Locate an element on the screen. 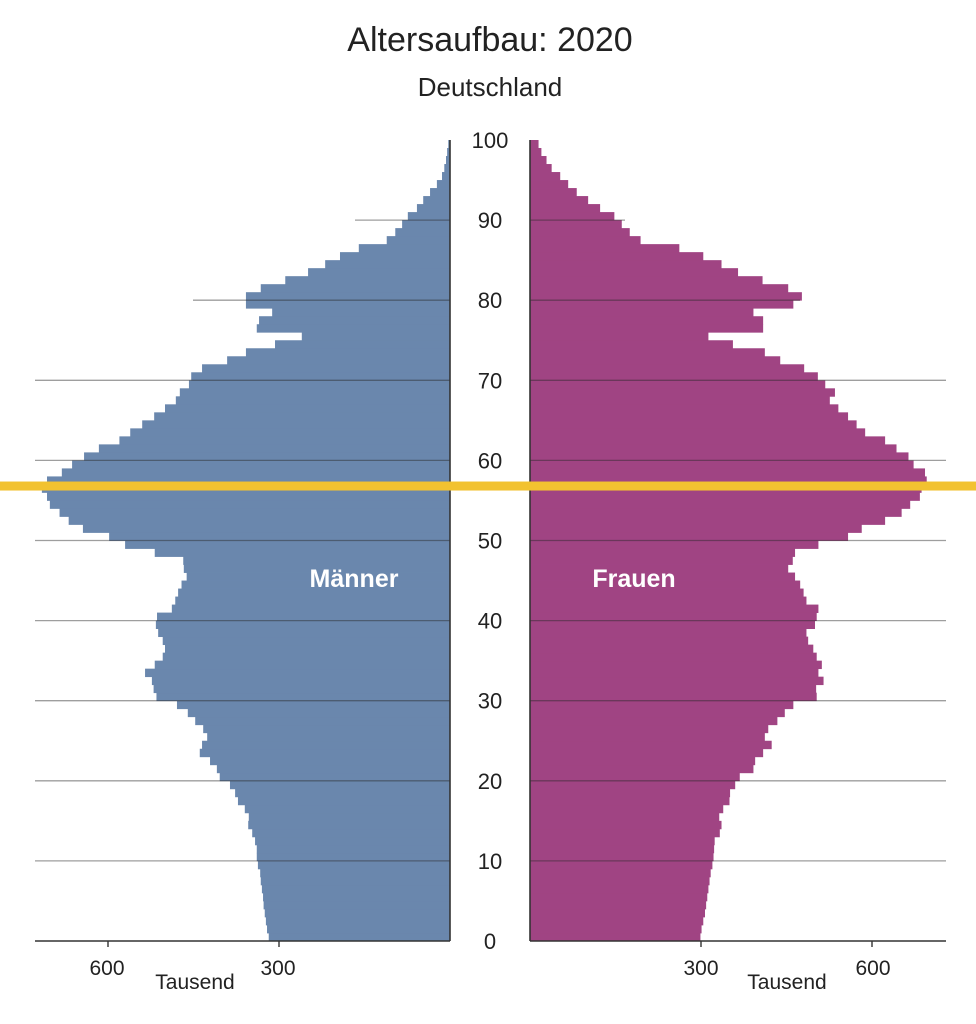 Image resolution: width=976 pixels, height=1024 pixels. age-tick-50: 50 is located at coordinates (490, 541).